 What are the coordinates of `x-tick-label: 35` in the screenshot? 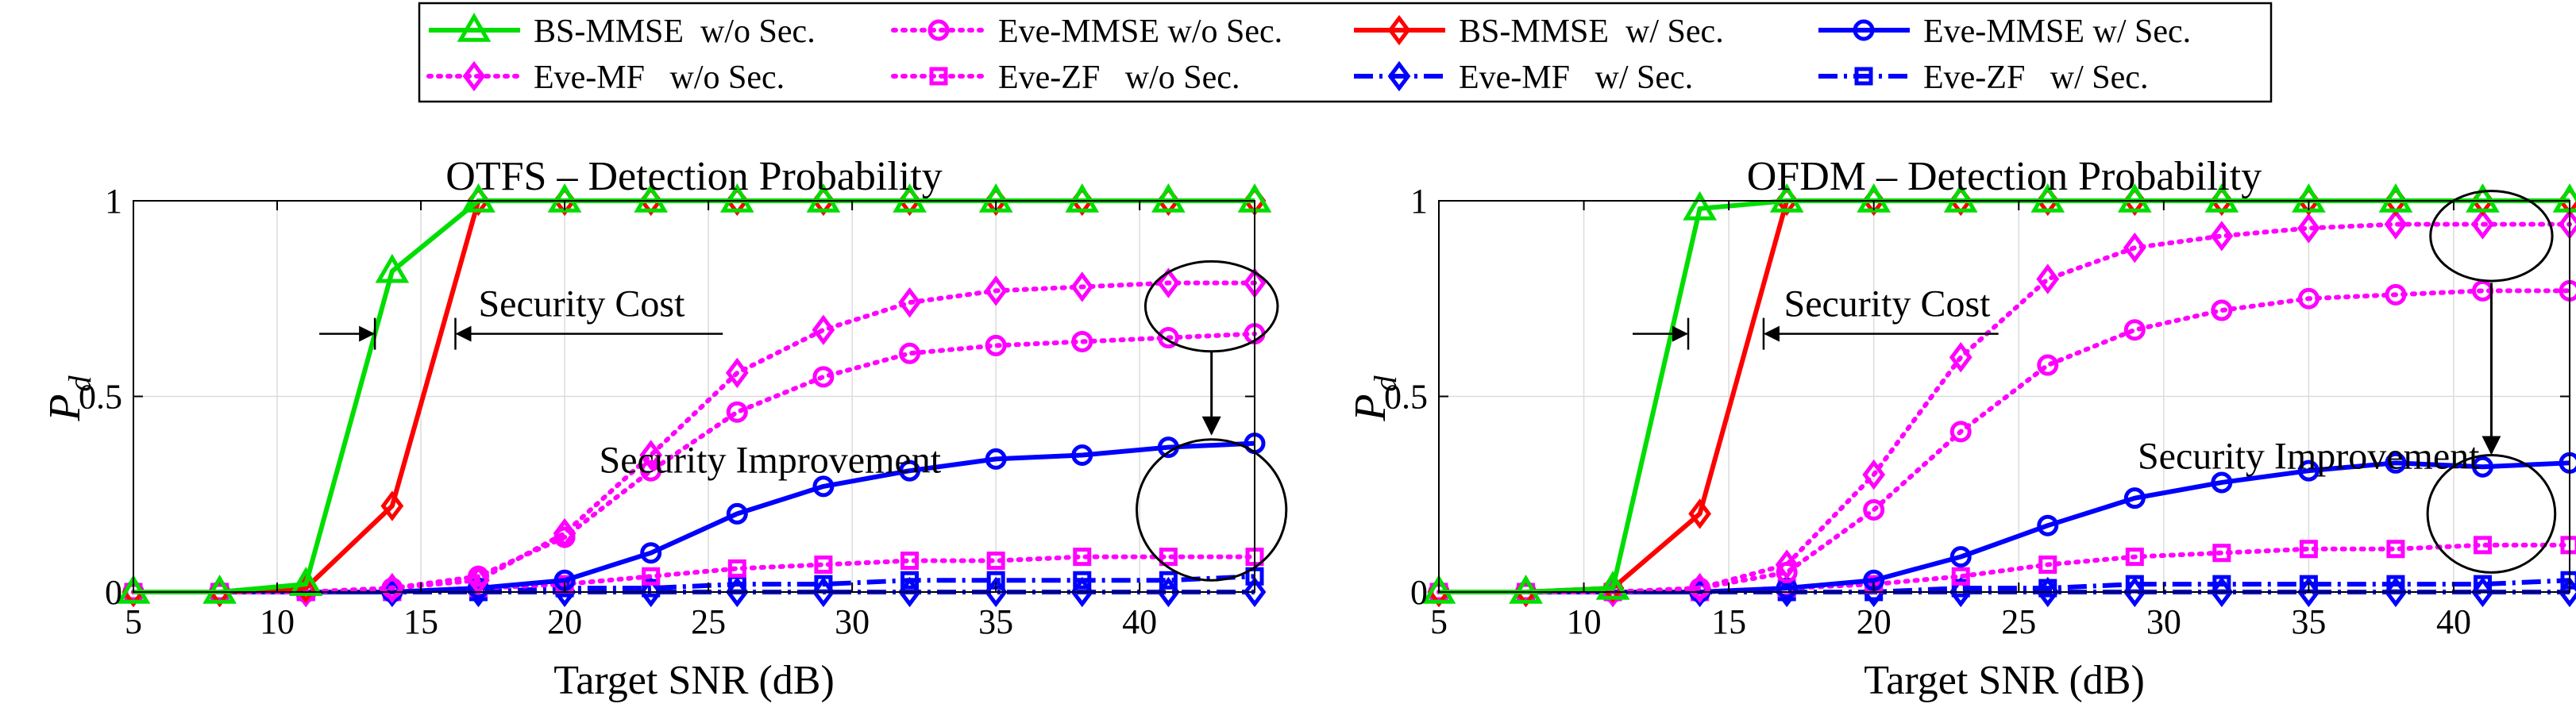 It's located at (2308, 621).